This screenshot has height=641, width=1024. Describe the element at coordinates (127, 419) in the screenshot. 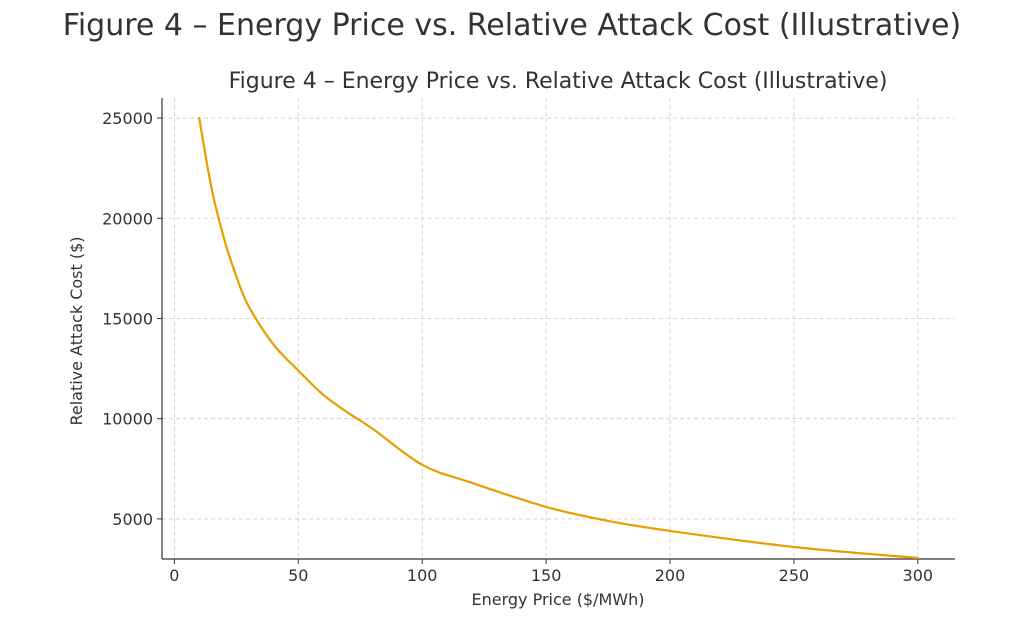

I see `y-tick-label: 10000` at that location.